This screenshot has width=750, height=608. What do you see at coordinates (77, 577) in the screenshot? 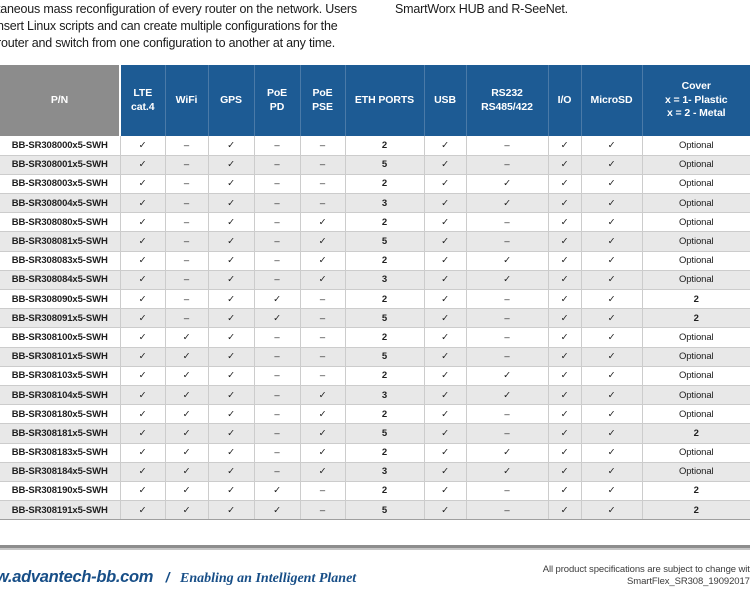
I see `footer-website: w.advantech-bb.com` at bounding box center [77, 577].